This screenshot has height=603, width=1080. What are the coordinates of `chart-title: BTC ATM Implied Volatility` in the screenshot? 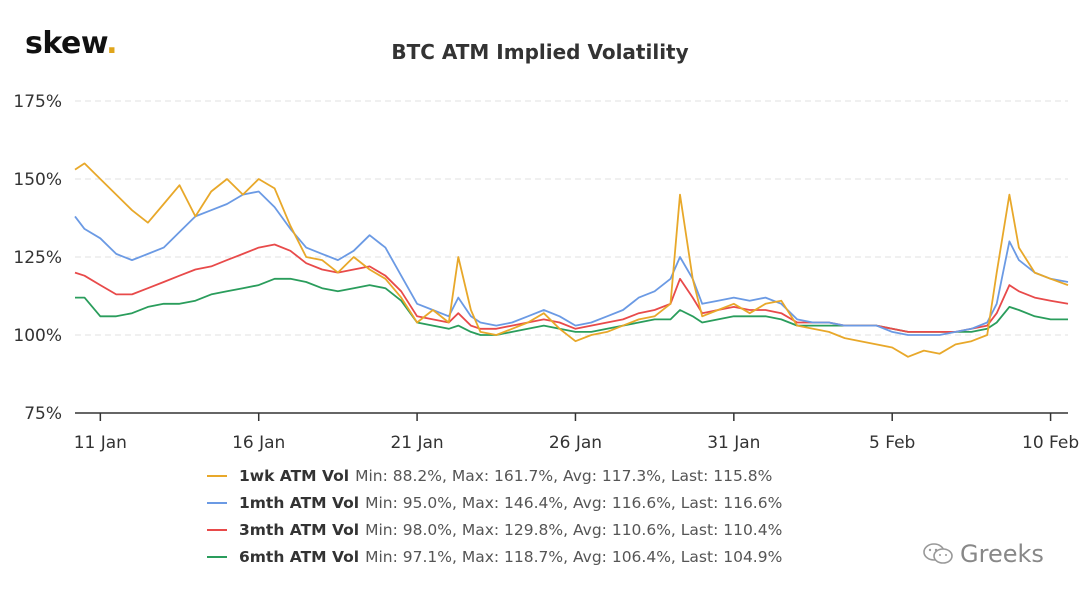 It's located at (540, 52).